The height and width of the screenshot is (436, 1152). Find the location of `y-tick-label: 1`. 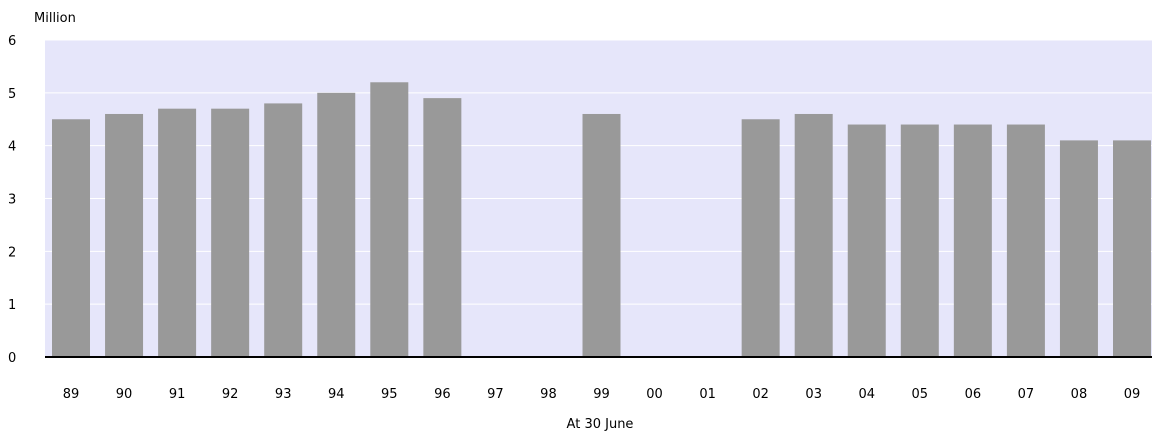

y-tick-label: 1 is located at coordinates (12, 305).